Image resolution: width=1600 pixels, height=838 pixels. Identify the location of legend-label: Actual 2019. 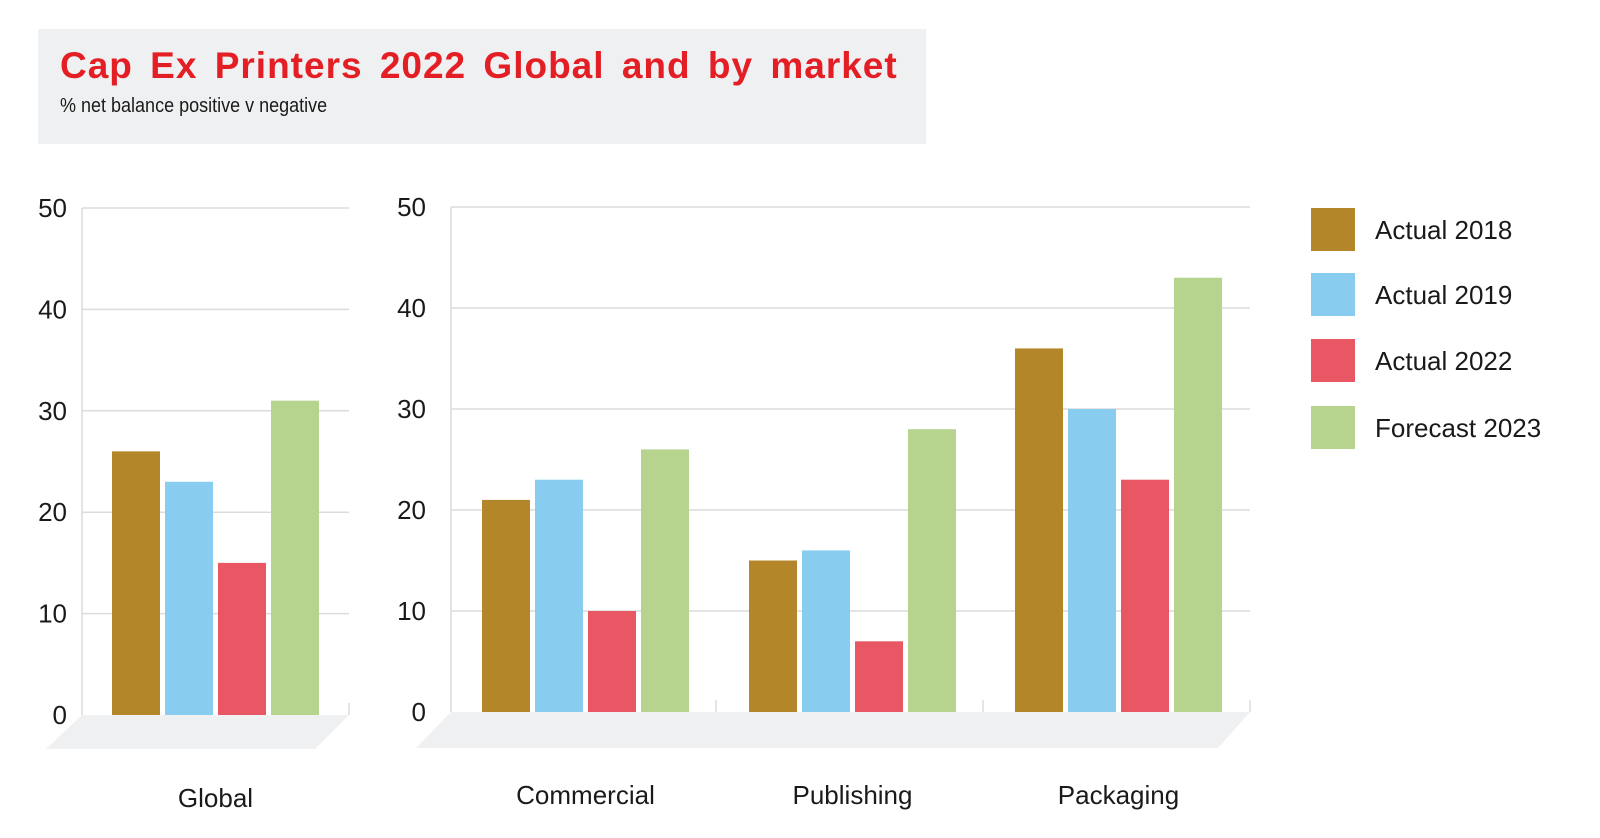
(1443, 295).